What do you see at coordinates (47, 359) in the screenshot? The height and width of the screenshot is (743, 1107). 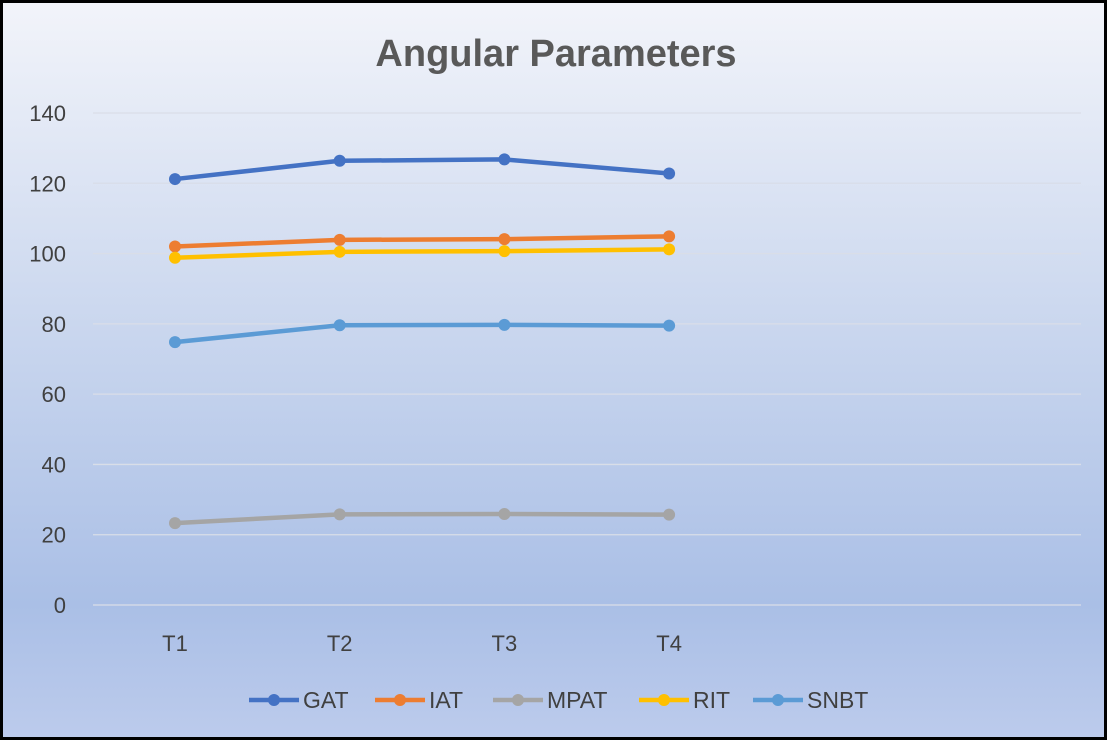 I see `y-axis-ticks: 0 20 40 60 80 100 120 140` at bounding box center [47, 359].